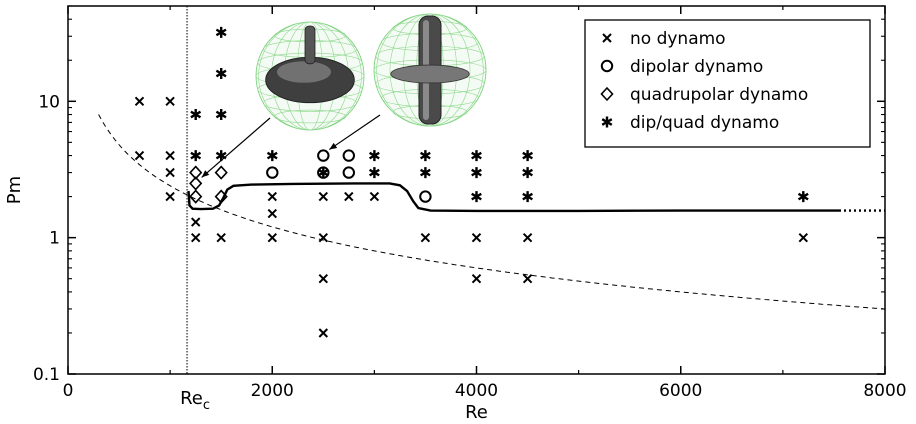 The image size is (916, 424). What do you see at coordinates (727, 83) in the screenshot?
I see `legend-box` at bounding box center [727, 83].